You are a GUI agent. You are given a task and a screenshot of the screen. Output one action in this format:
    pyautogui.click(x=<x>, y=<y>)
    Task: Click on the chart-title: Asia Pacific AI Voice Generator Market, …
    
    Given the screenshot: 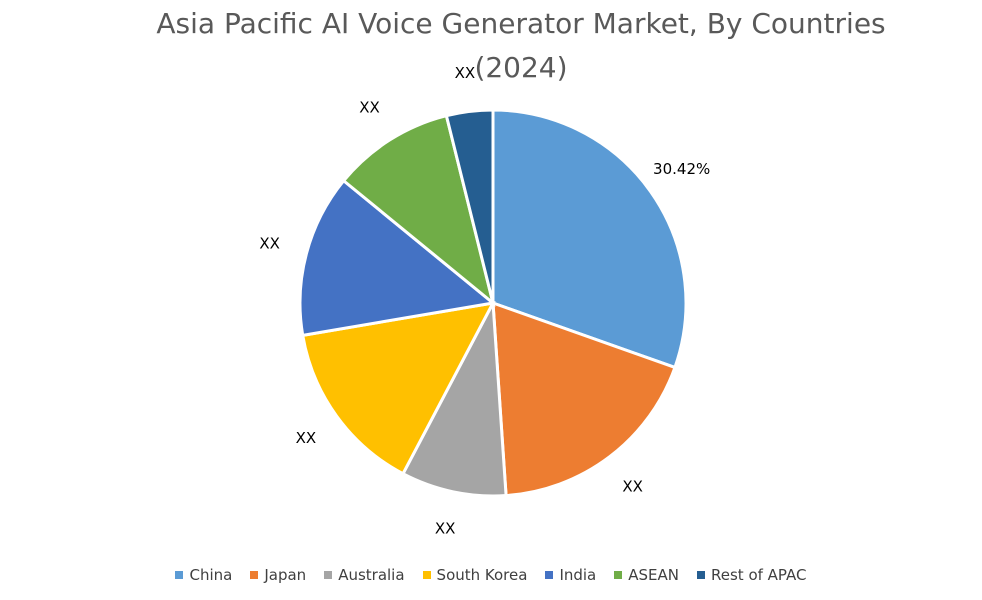 What is the action you would take?
    pyautogui.click(x=521, y=45)
    